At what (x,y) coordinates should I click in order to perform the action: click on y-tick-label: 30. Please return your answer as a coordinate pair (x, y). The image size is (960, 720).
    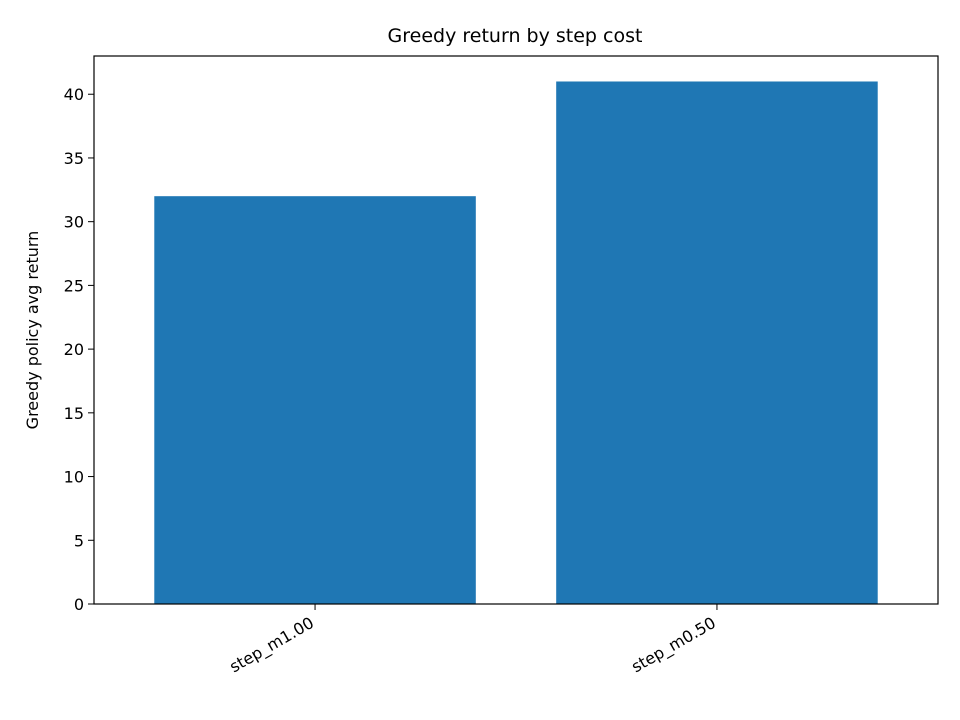
    Looking at the image, I should click on (74, 222).